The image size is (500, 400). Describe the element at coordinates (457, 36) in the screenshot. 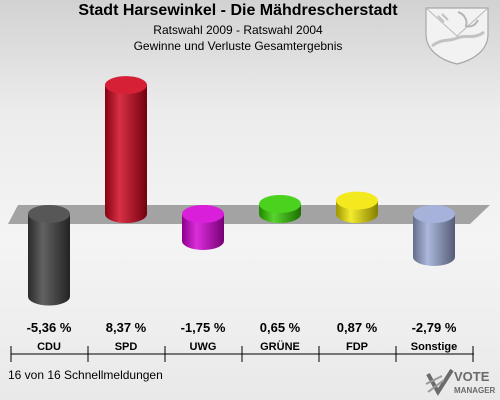

I see `coat-of-arms-icon` at that location.